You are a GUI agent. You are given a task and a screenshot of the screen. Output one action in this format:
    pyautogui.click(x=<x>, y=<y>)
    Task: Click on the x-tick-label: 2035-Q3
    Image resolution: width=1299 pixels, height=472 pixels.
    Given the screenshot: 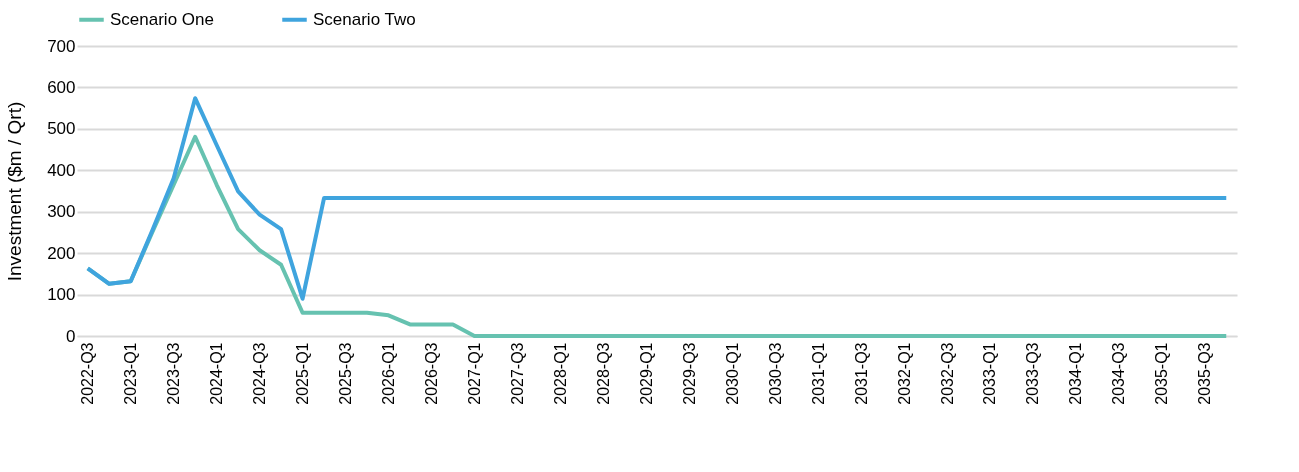 What is the action you would take?
    pyautogui.click(x=1205, y=373)
    